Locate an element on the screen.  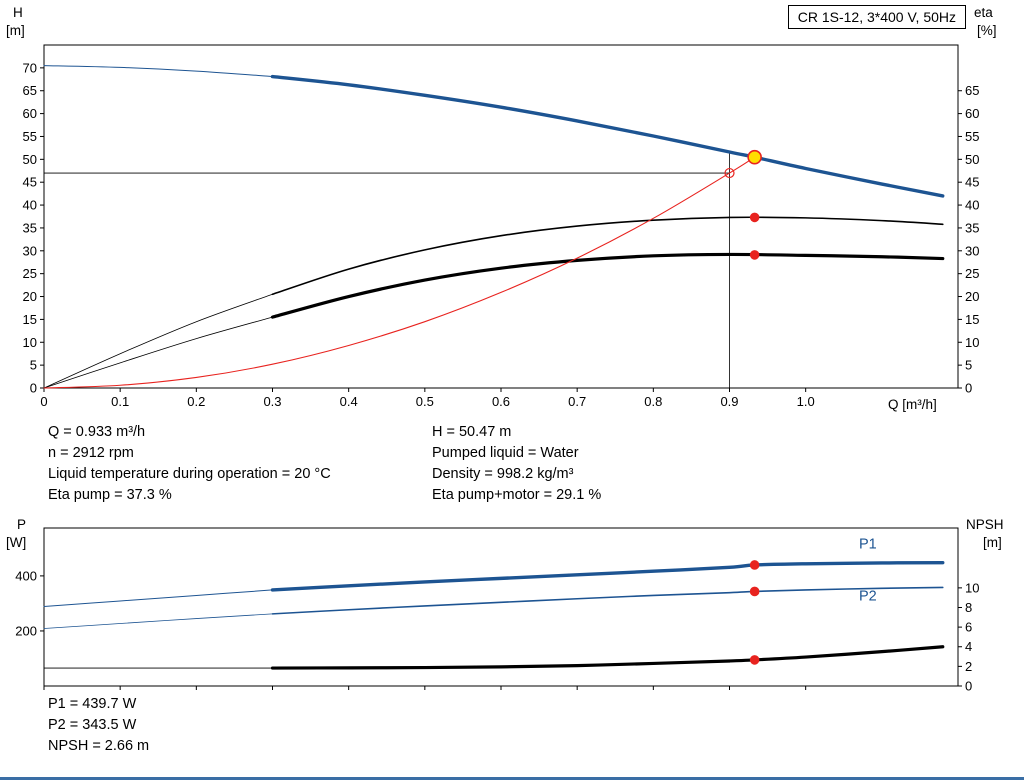
left-y-tick-label: 30 is located at coordinates (30, 250).